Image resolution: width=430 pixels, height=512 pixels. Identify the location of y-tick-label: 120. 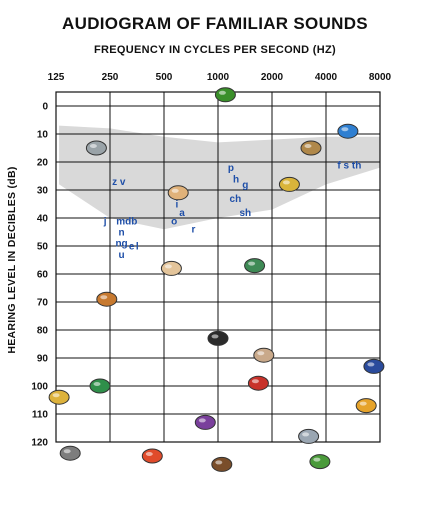
(39, 443).